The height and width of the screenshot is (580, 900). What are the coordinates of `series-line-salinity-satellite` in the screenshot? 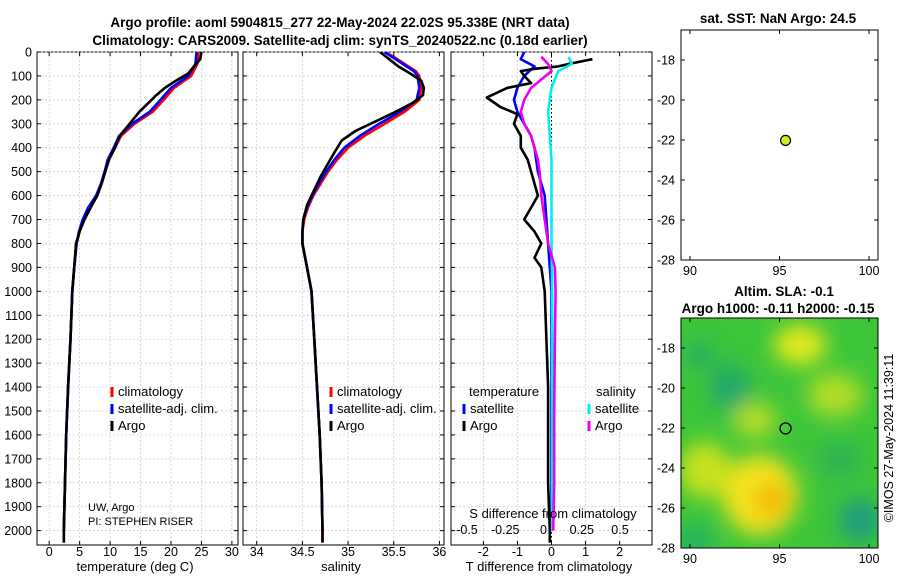 It's located at (560, 293).